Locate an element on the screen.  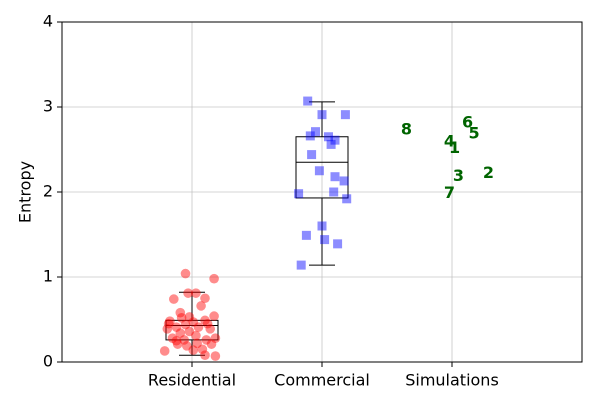
annotation: 1 is located at coordinates (454, 147).